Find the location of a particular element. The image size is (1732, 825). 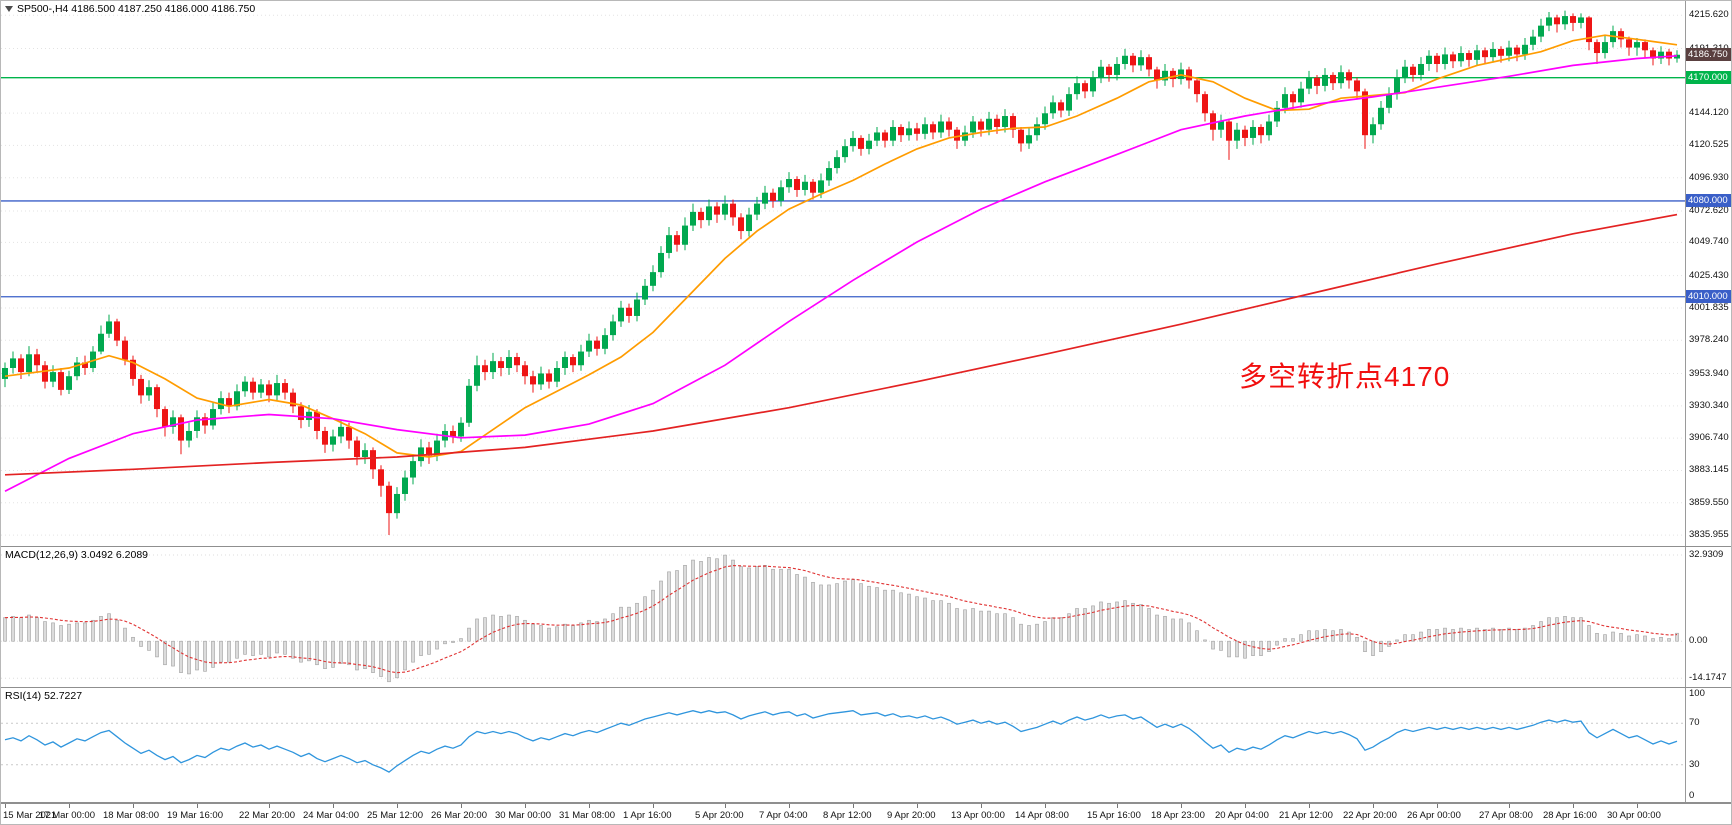

collapse-triangle-icon is located at coordinates (9, 9).